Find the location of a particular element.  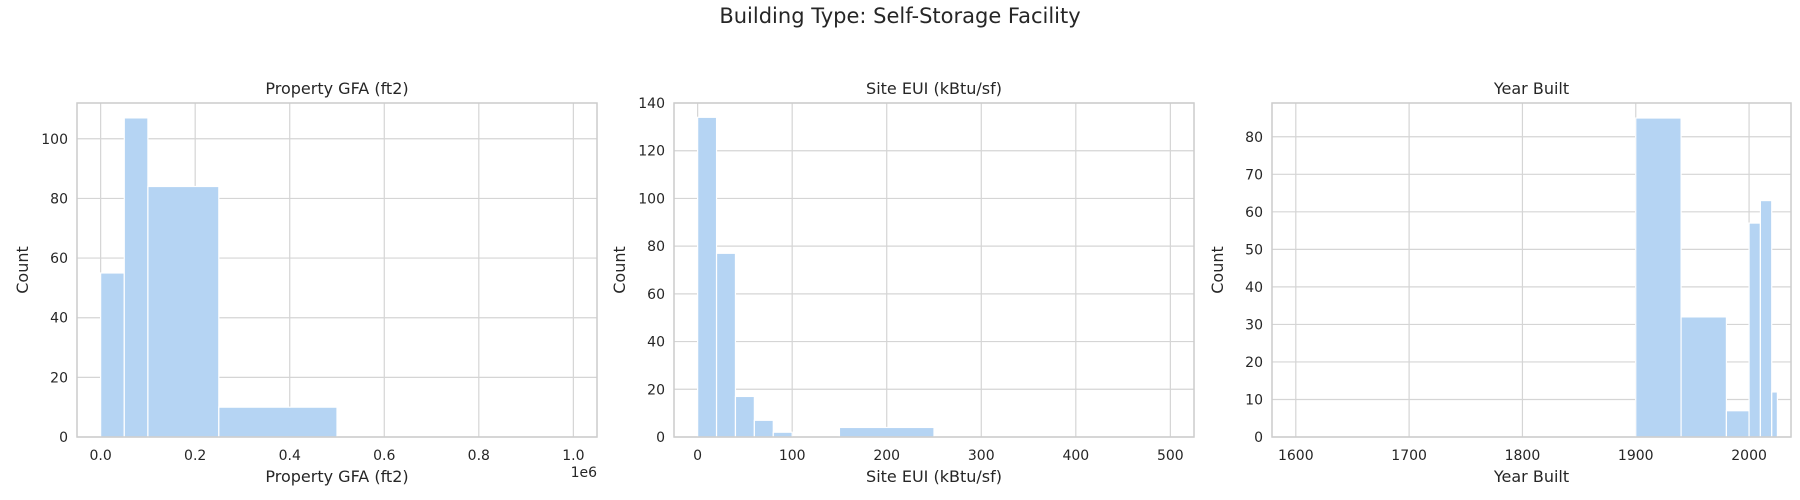

x-axis-label: Property GFA (ft2) is located at coordinates (336, 476).